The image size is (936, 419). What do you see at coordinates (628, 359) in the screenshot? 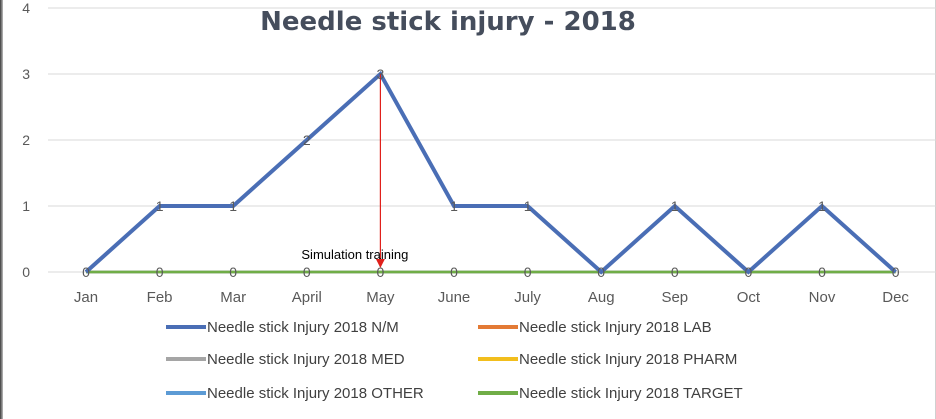
I see `legend-label: Needle stick Injury 2018 PHARM` at bounding box center [628, 359].